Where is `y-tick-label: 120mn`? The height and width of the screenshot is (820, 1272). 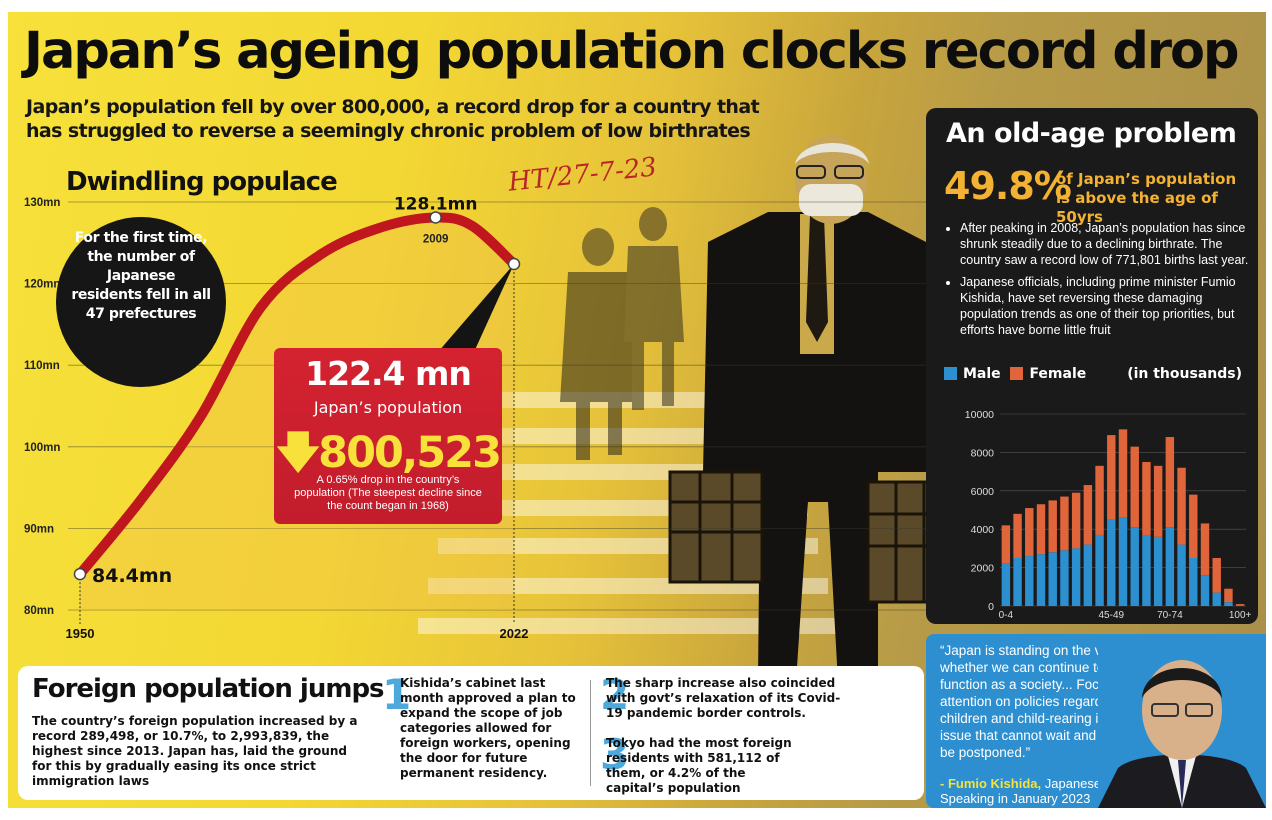
y-tick-label: 120mn is located at coordinates (42, 285).